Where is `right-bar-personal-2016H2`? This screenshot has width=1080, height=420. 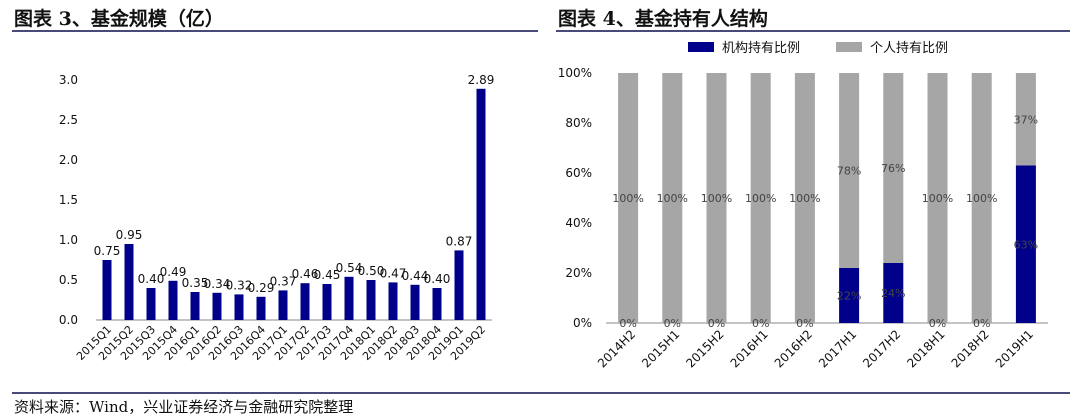
right-bar-personal-2016H2 is located at coordinates (804, 198).